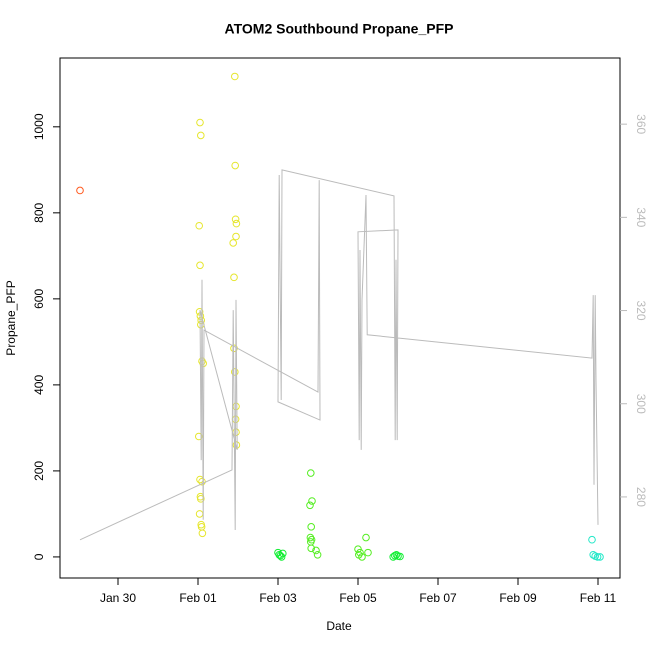 The width and height of the screenshot is (650, 650). What do you see at coordinates (39, 385) in the screenshot?
I see `y-tick-label: 400` at bounding box center [39, 385].